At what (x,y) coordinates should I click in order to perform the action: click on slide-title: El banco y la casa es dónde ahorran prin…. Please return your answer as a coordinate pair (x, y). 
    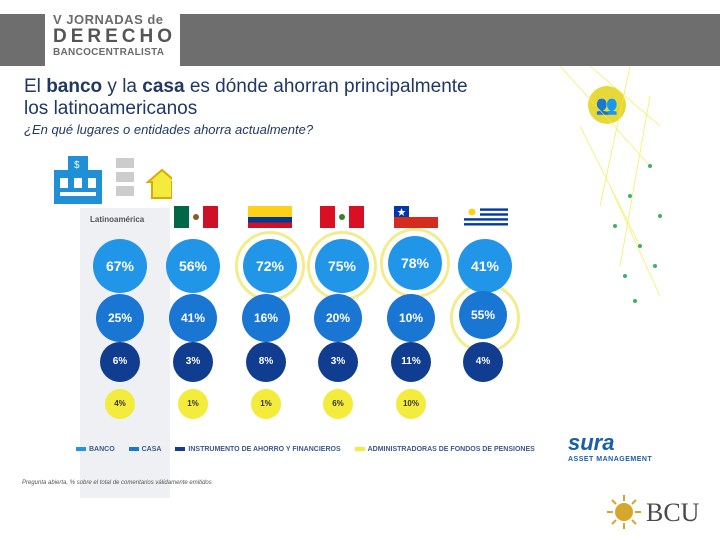
    Looking at the image, I should click on (246, 98).